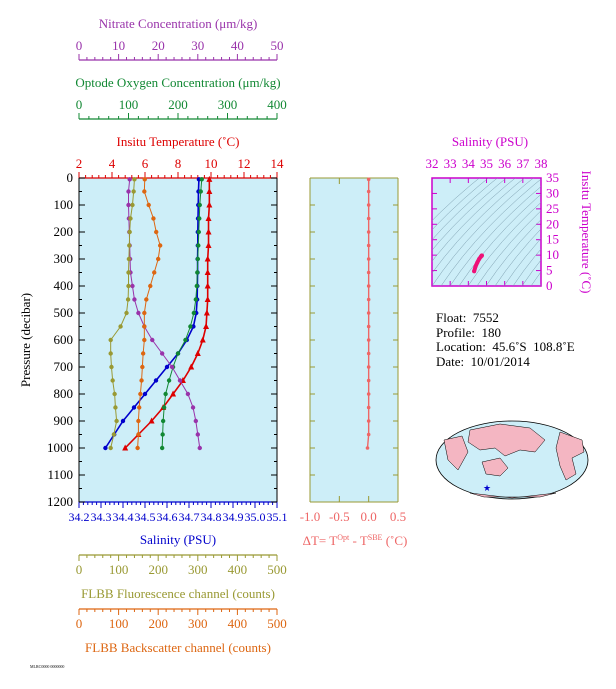 This screenshot has width=616, height=689. What do you see at coordinates (549, 270) in the screenshot?
I see `ts-inset-y-tick-label: 5` at bounding box center [549, 270].